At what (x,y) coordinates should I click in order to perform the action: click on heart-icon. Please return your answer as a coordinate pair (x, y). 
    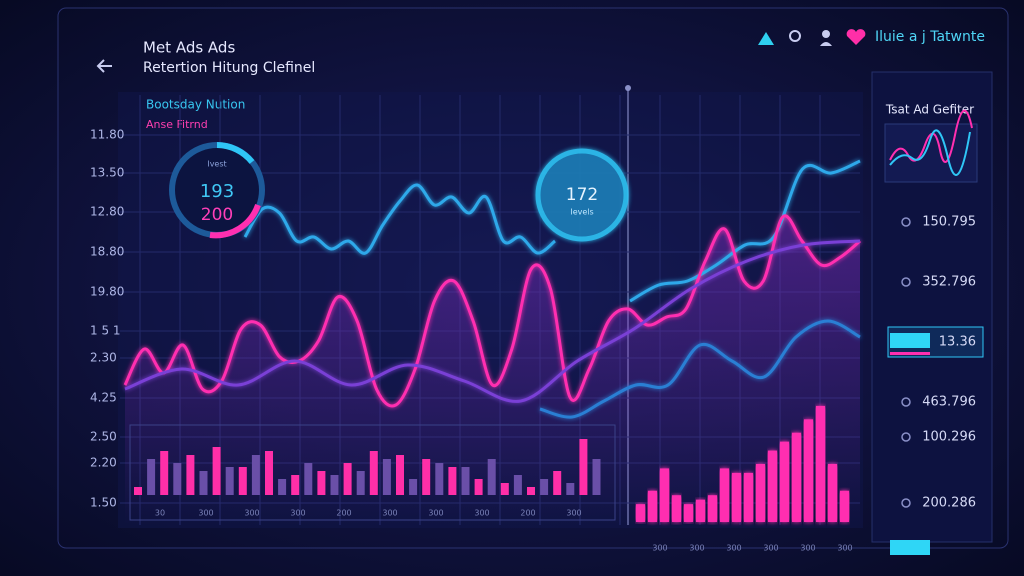
    Looking at the image, I should click on (856, 37).